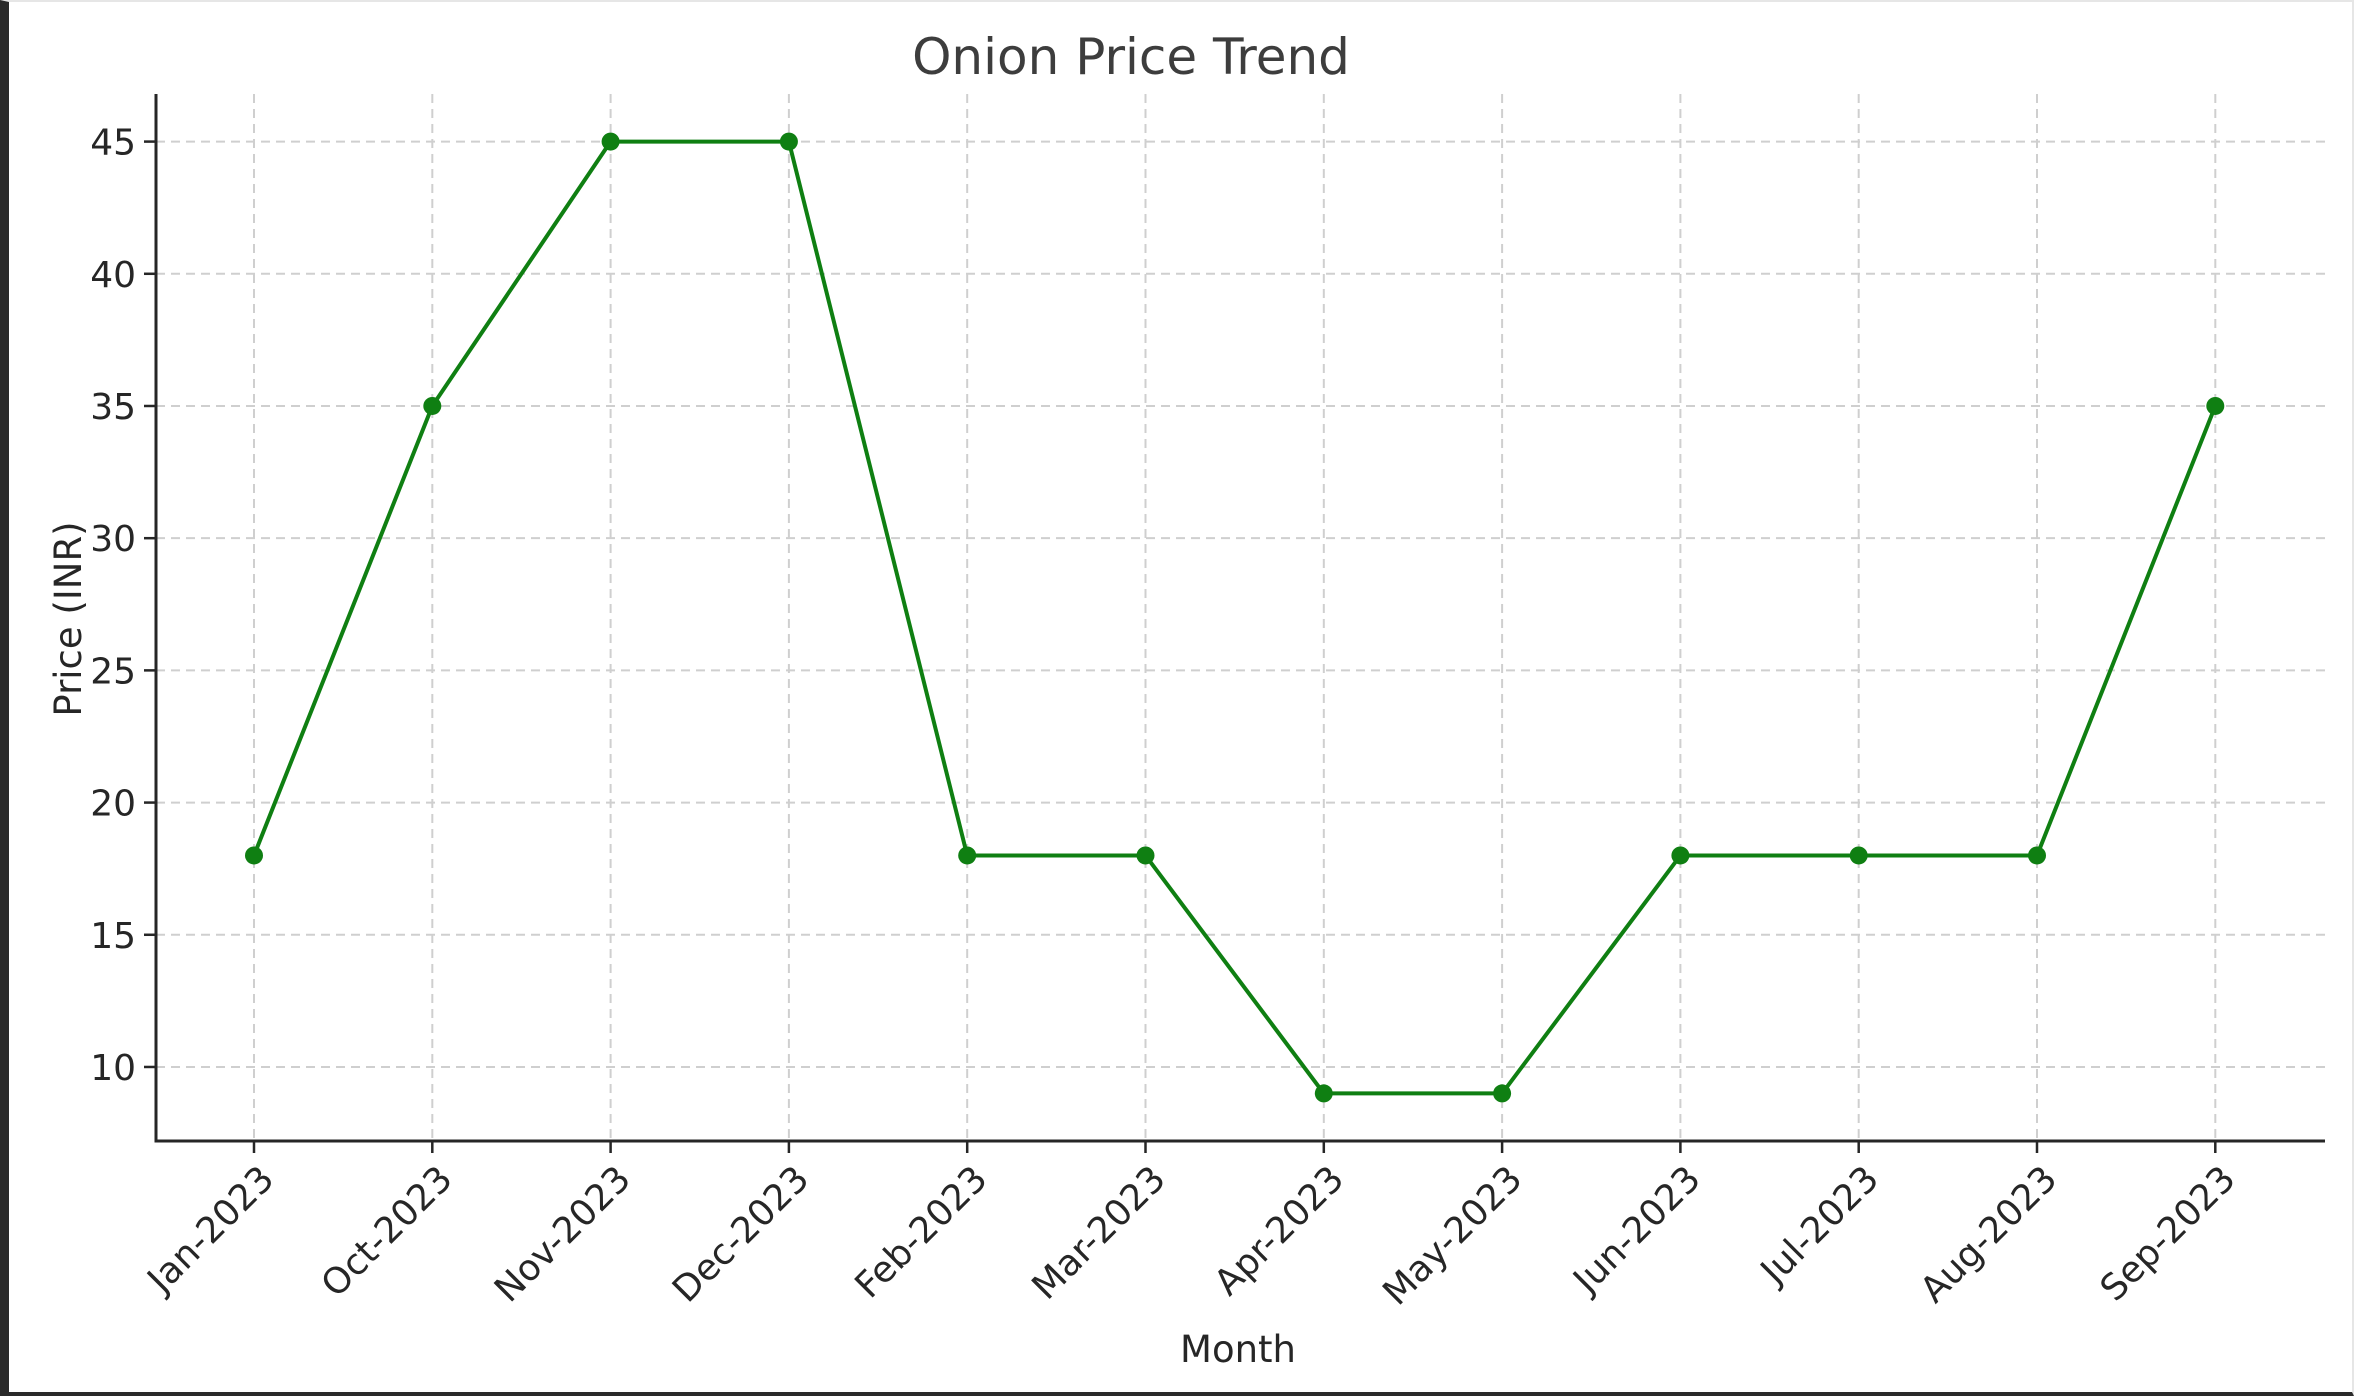 This screenshot has width=2354, height=1396. I want to click on x-tick-label: Jul-2023, so click(1819, 1225).